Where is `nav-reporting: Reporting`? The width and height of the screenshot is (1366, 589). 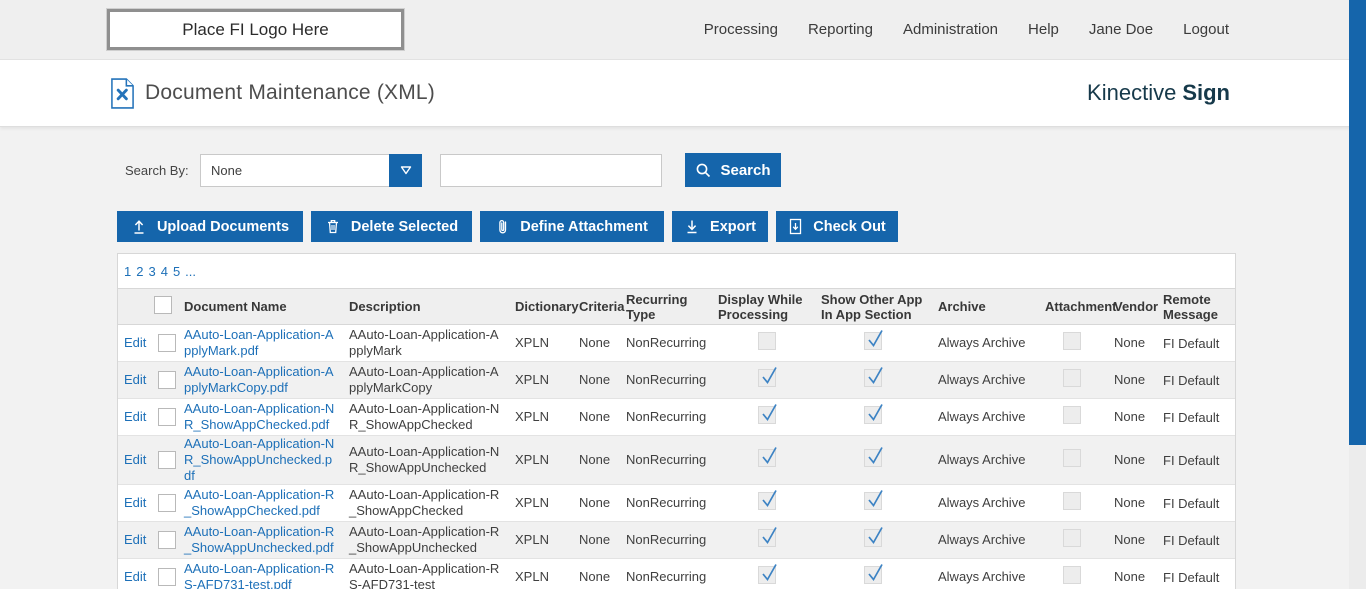 nav-reporting: Reporting is located at coordinates (840, 29).